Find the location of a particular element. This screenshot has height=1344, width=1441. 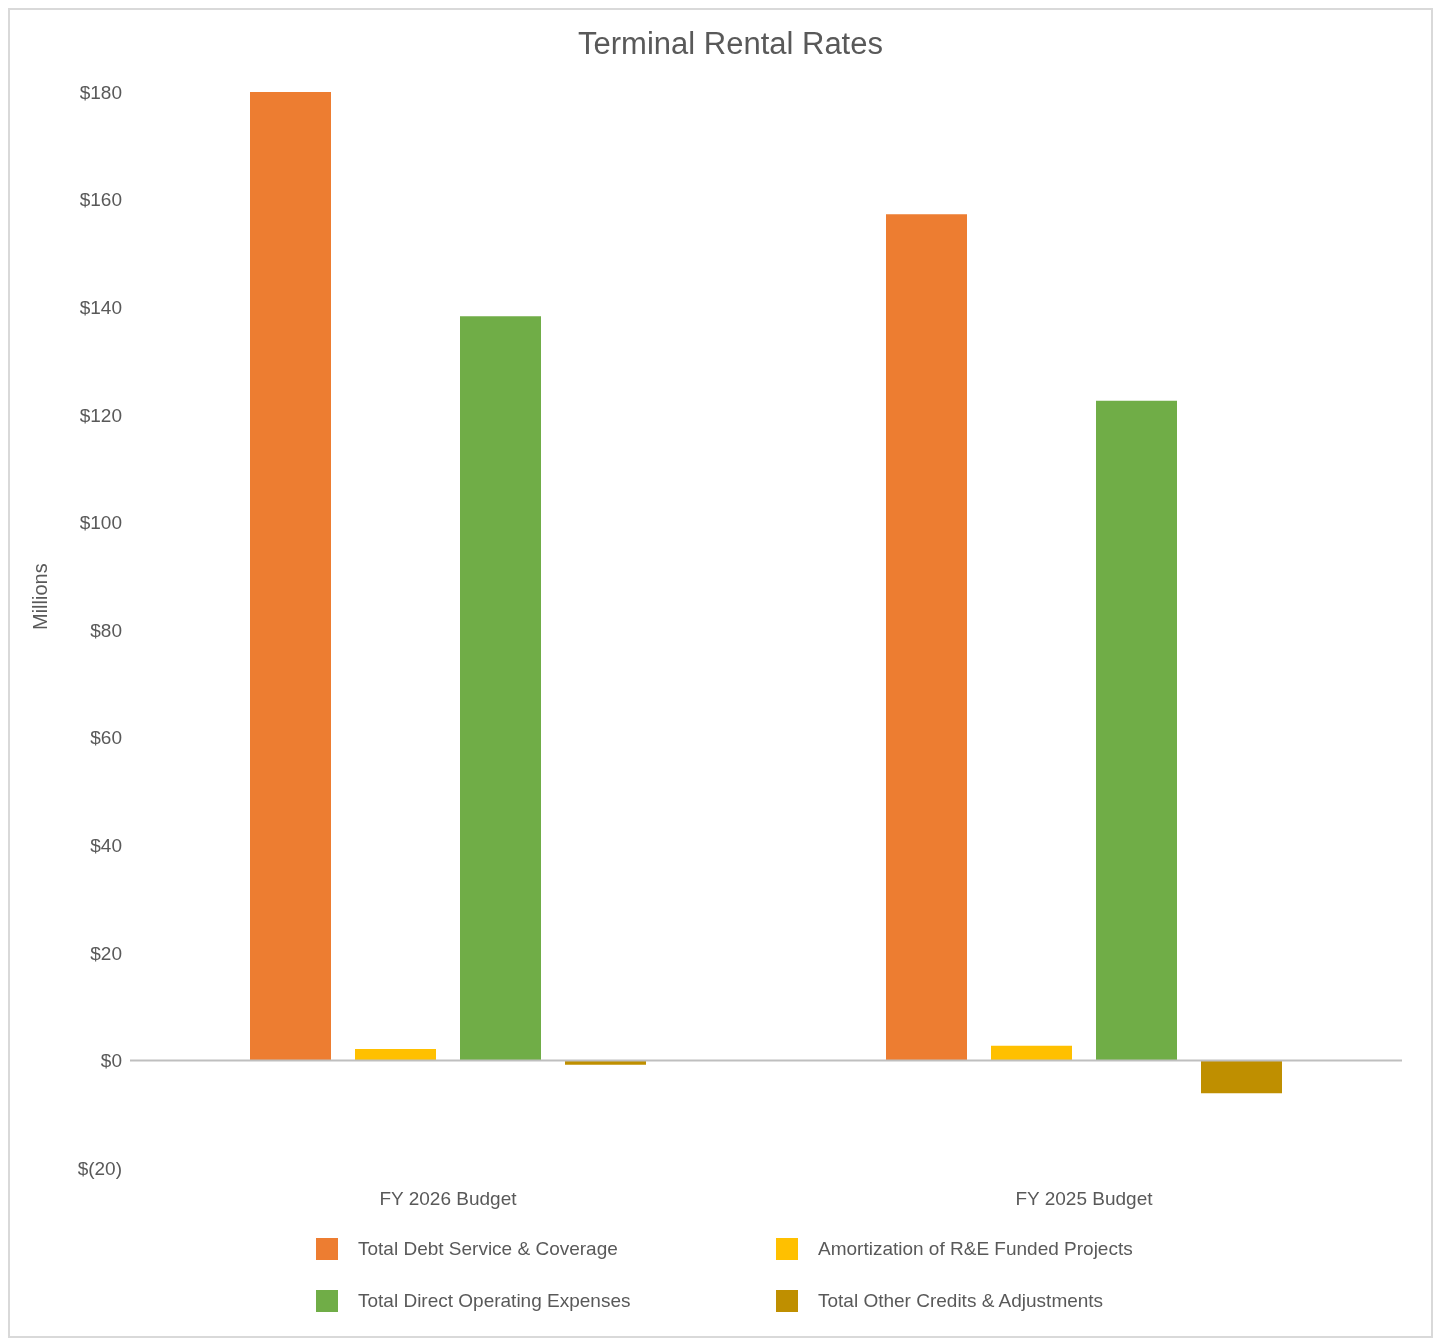

x-tick-label: FY 2025 Budget is located at coordinates (1084, 1199).